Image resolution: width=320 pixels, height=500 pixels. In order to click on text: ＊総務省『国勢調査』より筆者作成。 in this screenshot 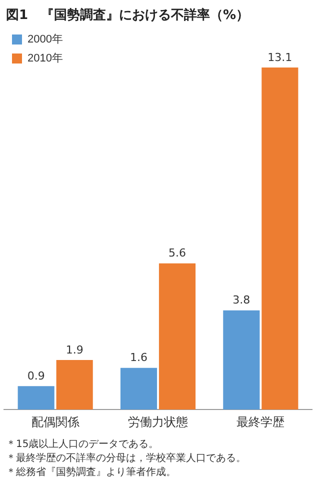, I will do `click(91, 473)`.